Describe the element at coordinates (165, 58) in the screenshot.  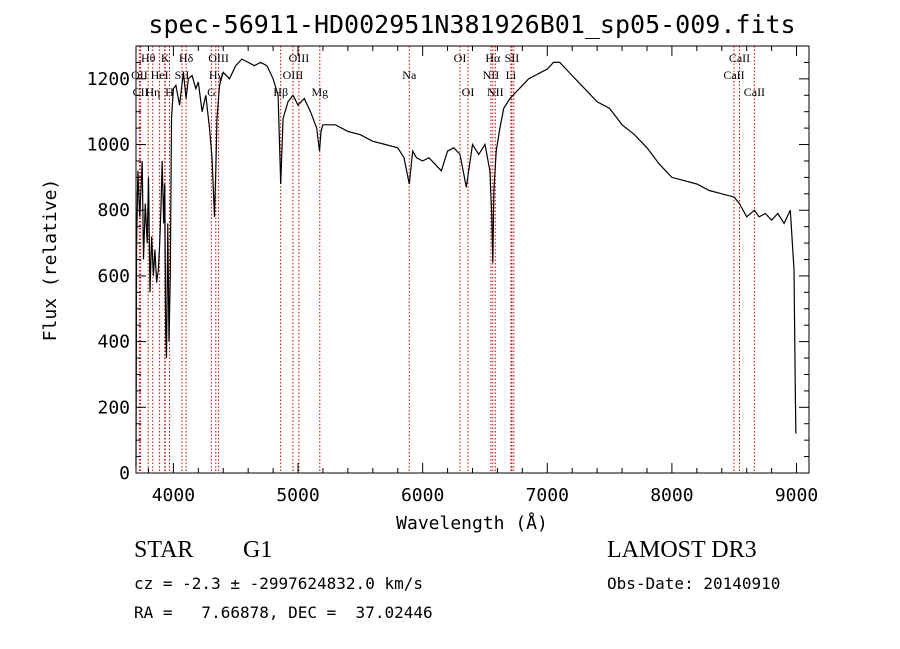
I see `line-marker-label: K` at that location.